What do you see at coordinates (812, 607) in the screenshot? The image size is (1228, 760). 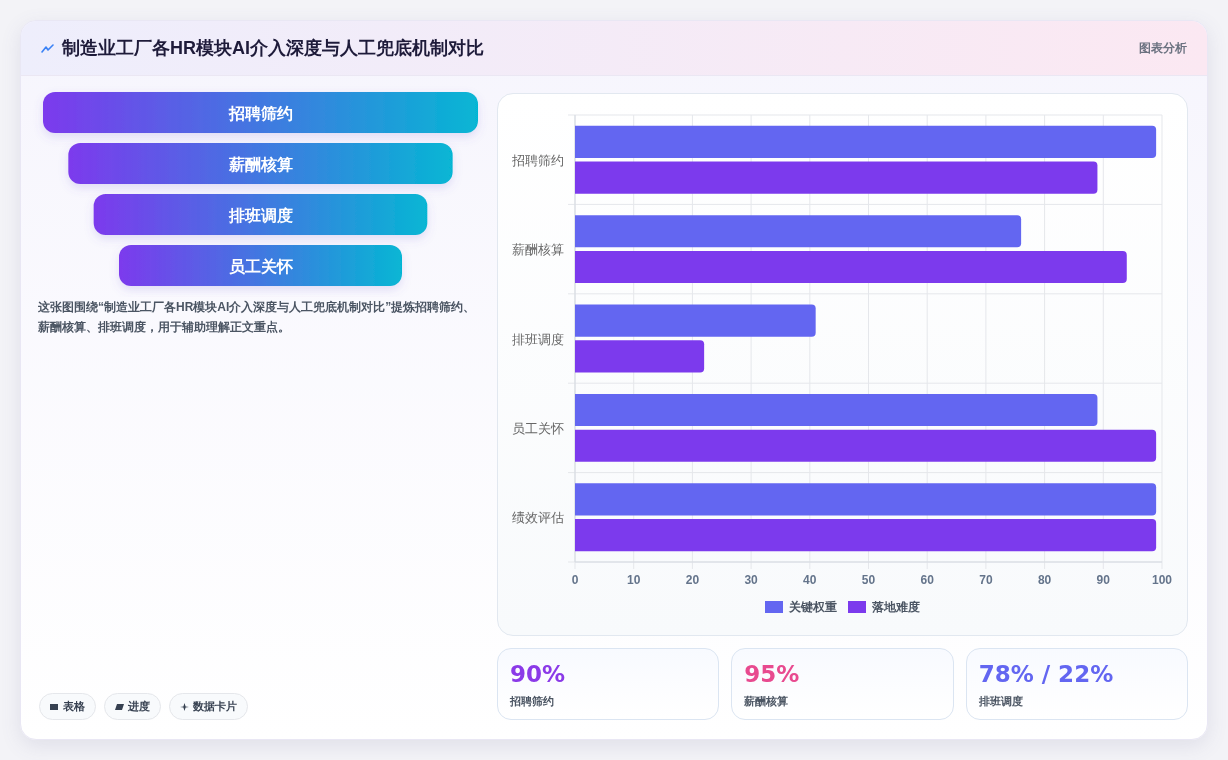 I see `legend-label: 关键权重` at bounding box center [812, 607].